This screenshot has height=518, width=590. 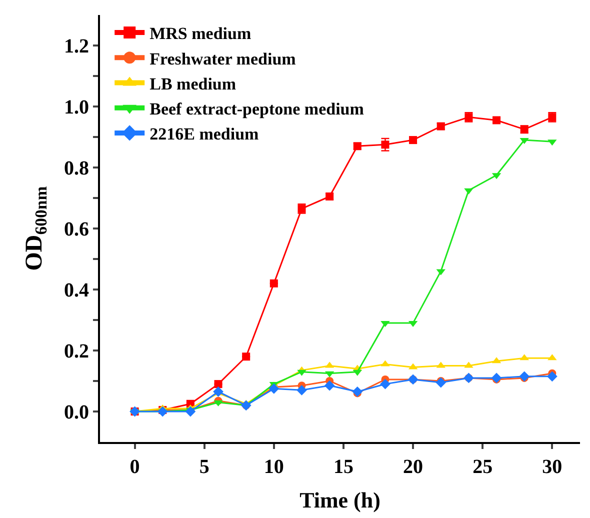 What do you see at coordinates (340, 499) in the screenshot?
I see `x-axis-title: Time (h)` at bounding box center [340, 499].